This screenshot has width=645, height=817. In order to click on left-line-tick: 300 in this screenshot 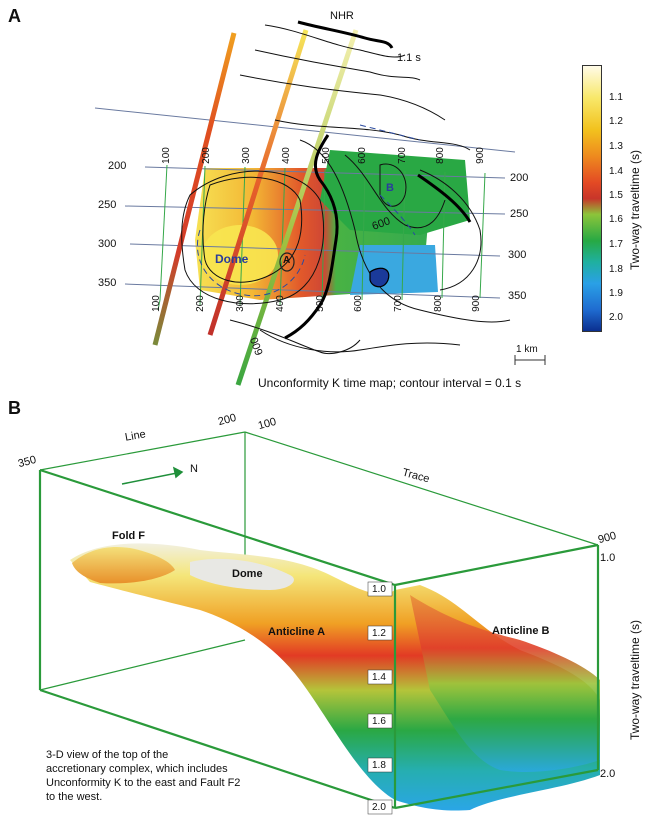, I will do `click(107, 244)`.